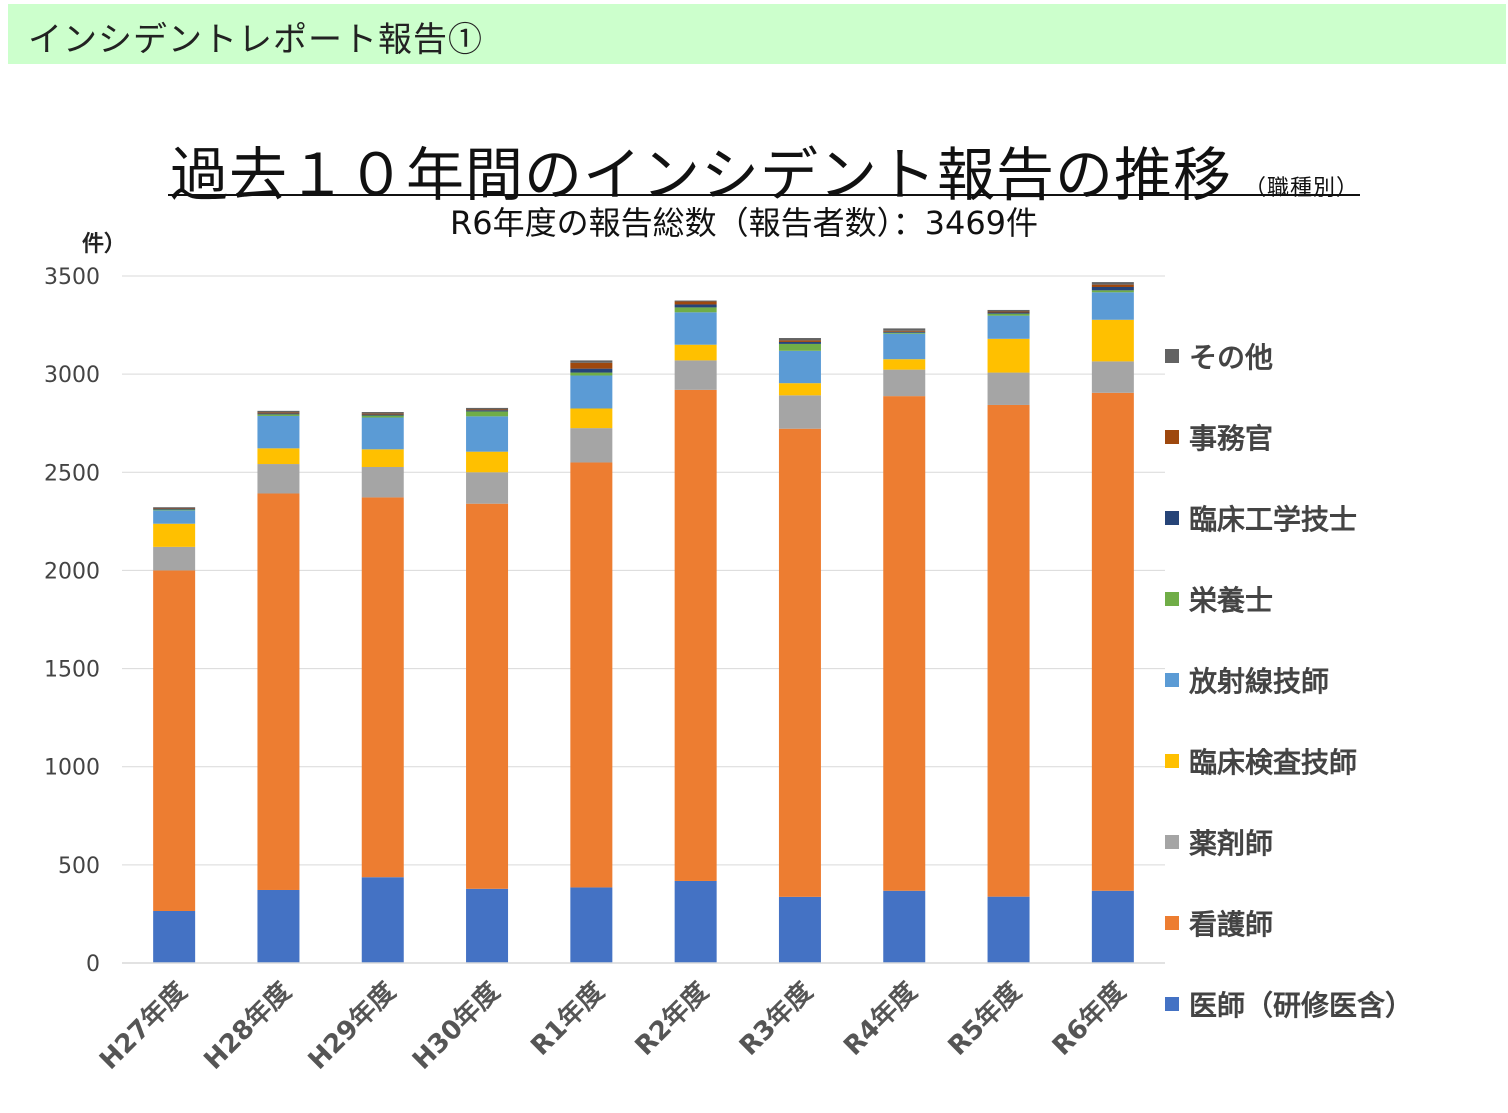 The image size is (1508, 1113). I want to click on chart-subtitle: R6年度の報告総数（報告者数）：3469件, so click(744, 223).